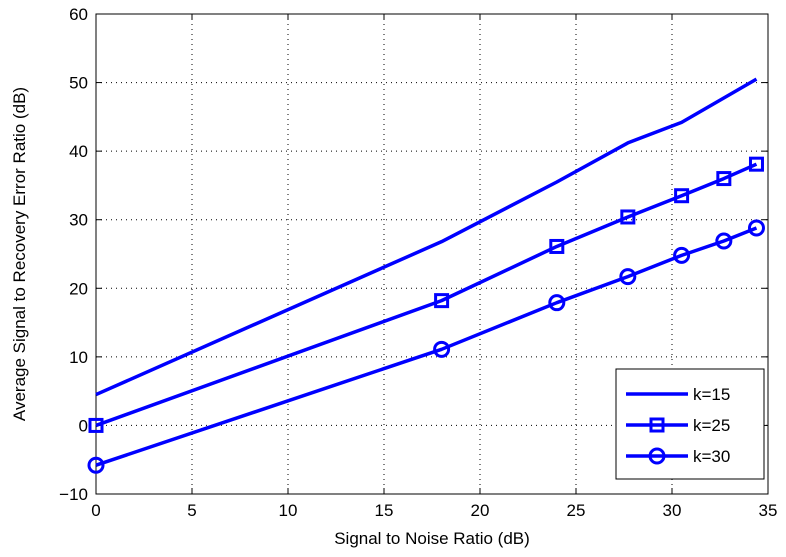 This screenshot has width=786, height=557. Describe the element at coordinates (576, 510) in the screenshot. I see `x-tick-label: 25` at that location.